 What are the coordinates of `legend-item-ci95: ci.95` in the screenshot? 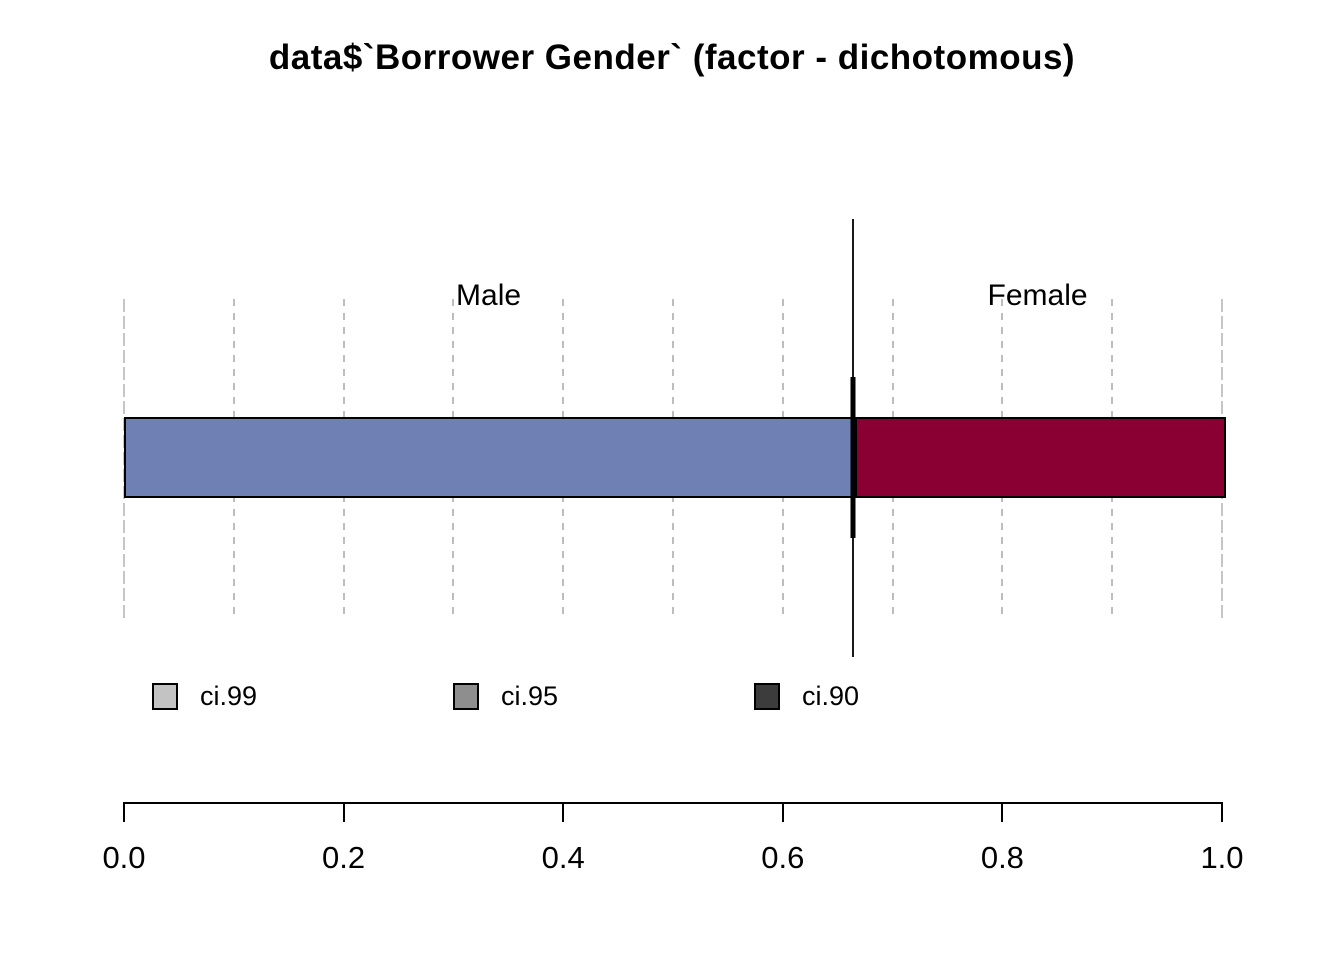 It's located at (505, 696).